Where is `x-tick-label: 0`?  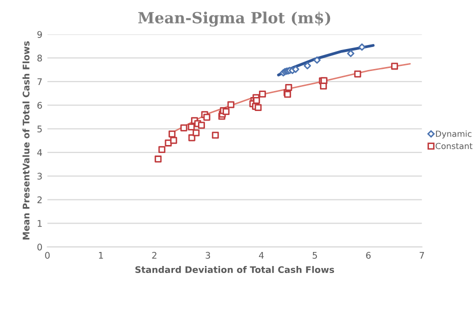 x-tick-label: 0 is located at coordinates (47, 255).